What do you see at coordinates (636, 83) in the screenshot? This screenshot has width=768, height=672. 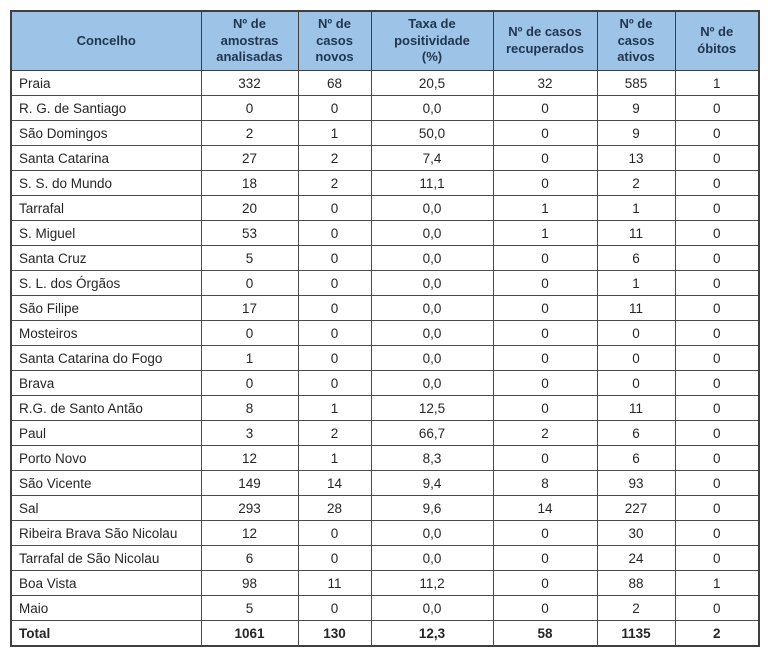 I see `ativos-cell: 585` at bounding box center [636, 83].